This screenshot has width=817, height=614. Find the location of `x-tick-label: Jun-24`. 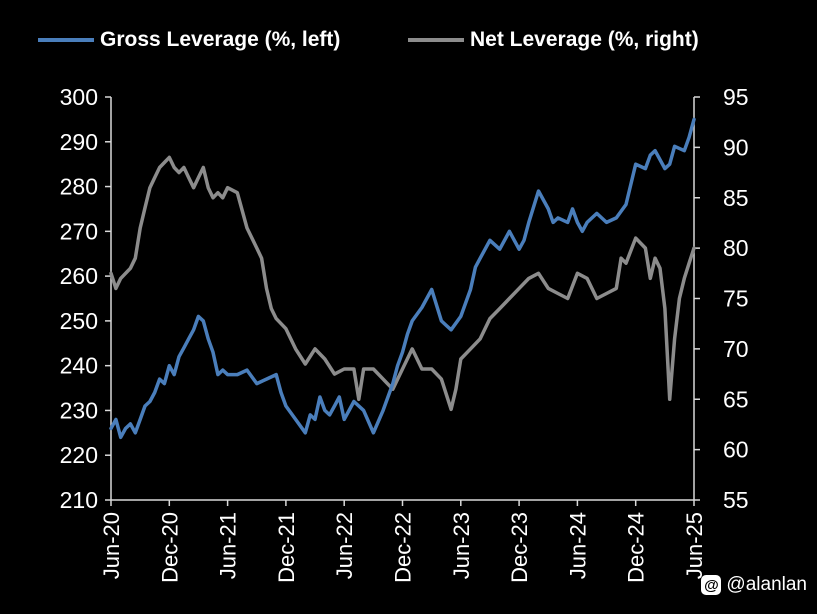

x-tick-label: Jun-24 is located at coordinates (577, 545).